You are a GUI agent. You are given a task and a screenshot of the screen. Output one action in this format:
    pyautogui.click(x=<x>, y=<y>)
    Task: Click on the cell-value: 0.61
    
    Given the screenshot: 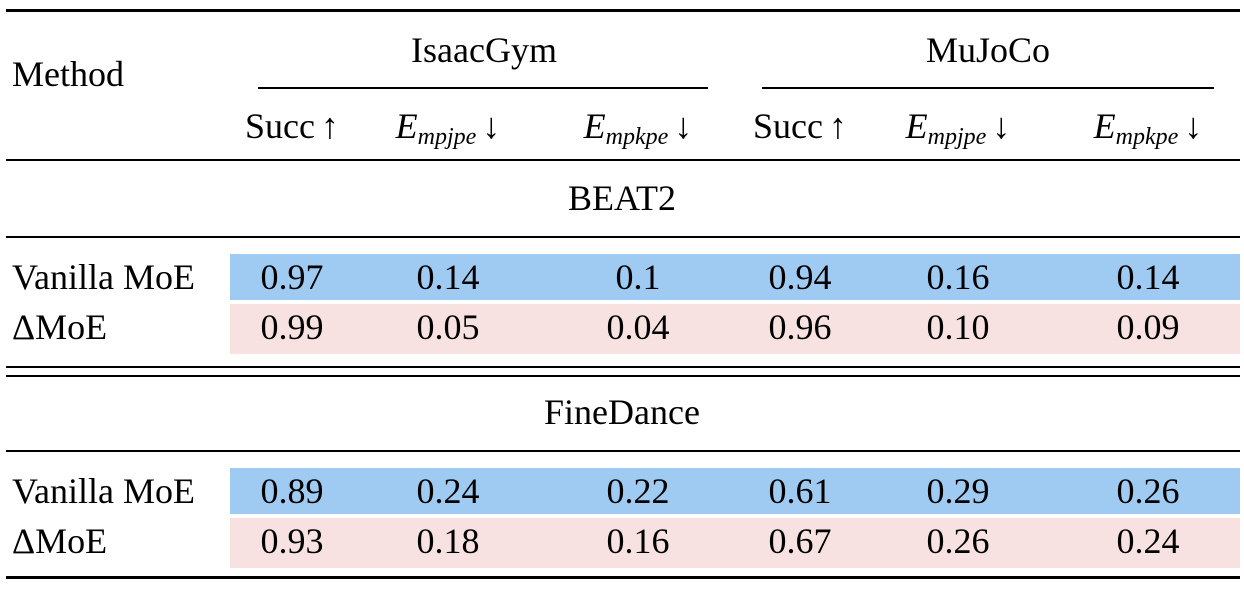 What is the action you would take?
    pyautogui.click(x=800, y=491)
    